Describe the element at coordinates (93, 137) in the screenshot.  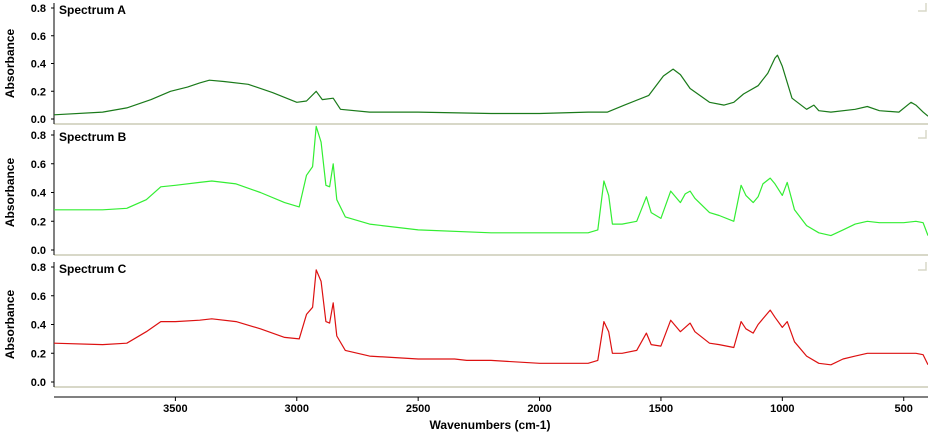
I see `panel-title: Spectrum B` at that location.